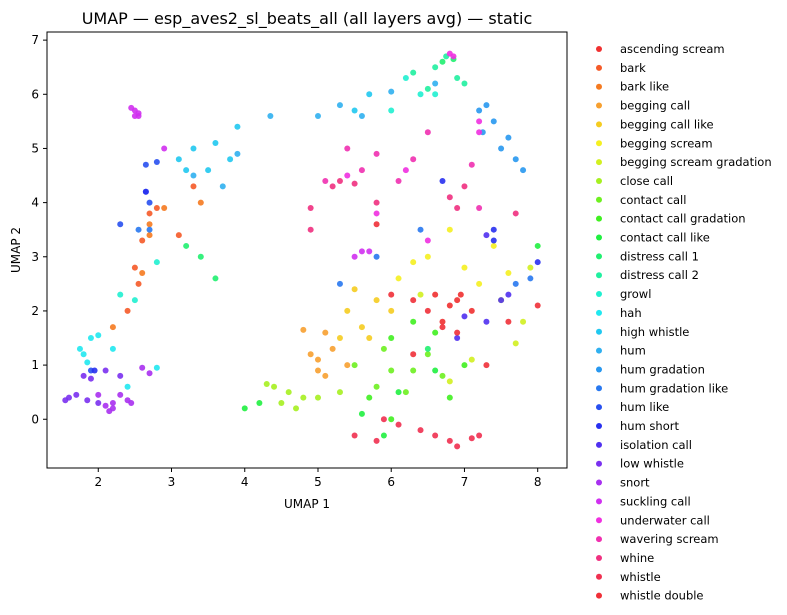  I want to click on legend-label: begging scream gradation, so click(696, 162).